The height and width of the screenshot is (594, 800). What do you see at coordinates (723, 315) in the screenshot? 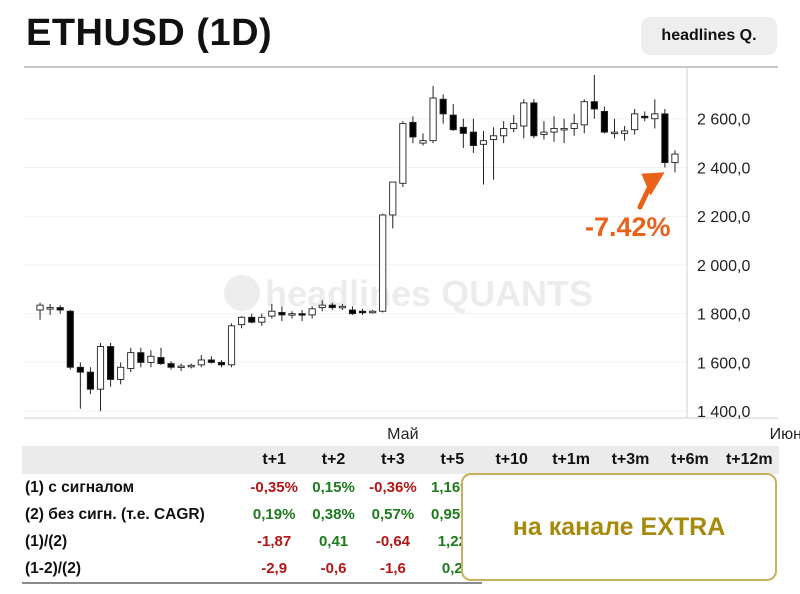
I see `price-tick-label: 1 800,0` at bounding box center [723, 315].